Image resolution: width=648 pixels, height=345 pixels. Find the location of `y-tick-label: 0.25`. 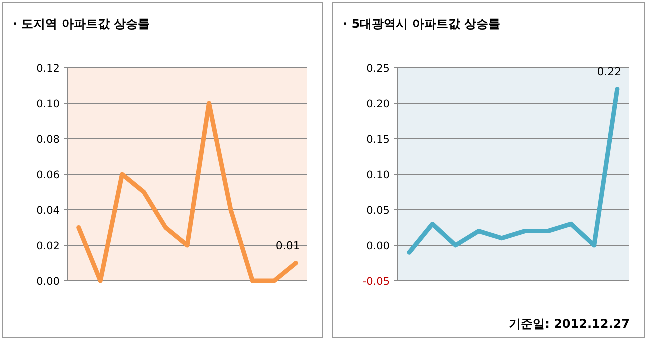

y-tick-label: 0.25 is located at coordinates (378, 69).